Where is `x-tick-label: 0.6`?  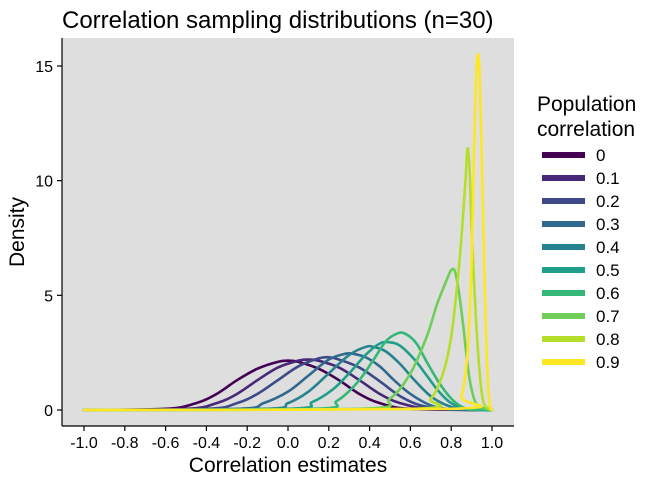 x-tick-label: 0.6 is located at coordinates (410, 443).